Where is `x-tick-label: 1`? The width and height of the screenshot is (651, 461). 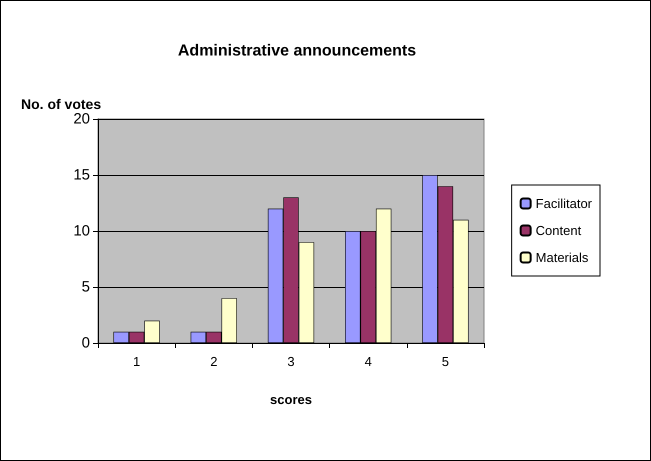 x-tick-label: 1 is located at coordinates (136, 361).